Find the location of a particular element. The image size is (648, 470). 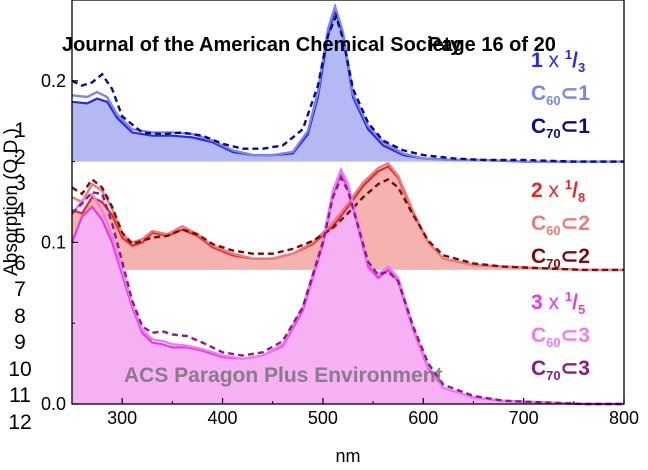

page-label: Page 16 of 20 is located at coordinates (492, 45).